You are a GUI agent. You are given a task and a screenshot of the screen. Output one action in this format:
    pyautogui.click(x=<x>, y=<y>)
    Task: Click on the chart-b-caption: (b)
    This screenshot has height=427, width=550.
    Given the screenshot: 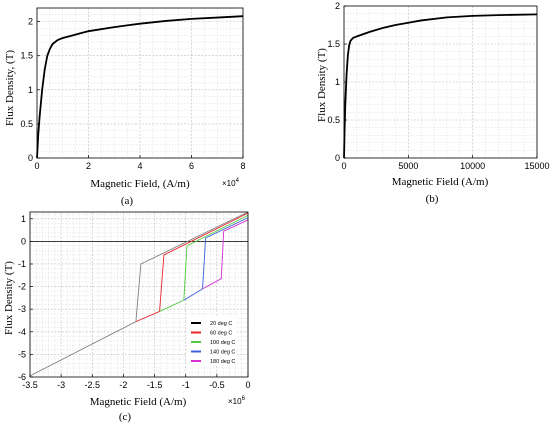 What is the action you would take?
    pyautogui.click(x=432, y=199)
    